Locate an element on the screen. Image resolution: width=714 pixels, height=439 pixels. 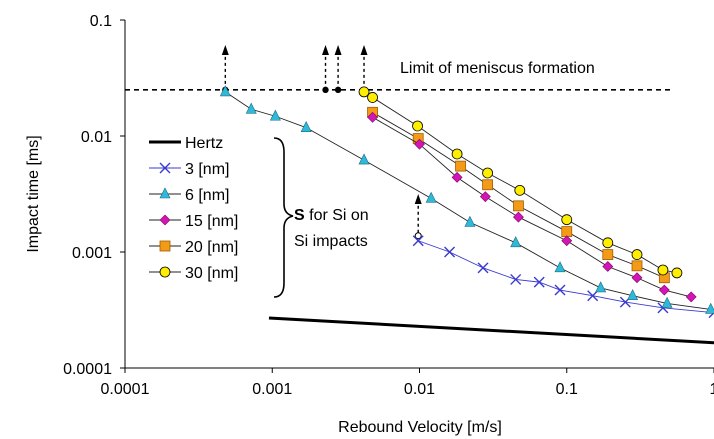
legend-label: 6 [nm] is located at coordinates (207, 195).